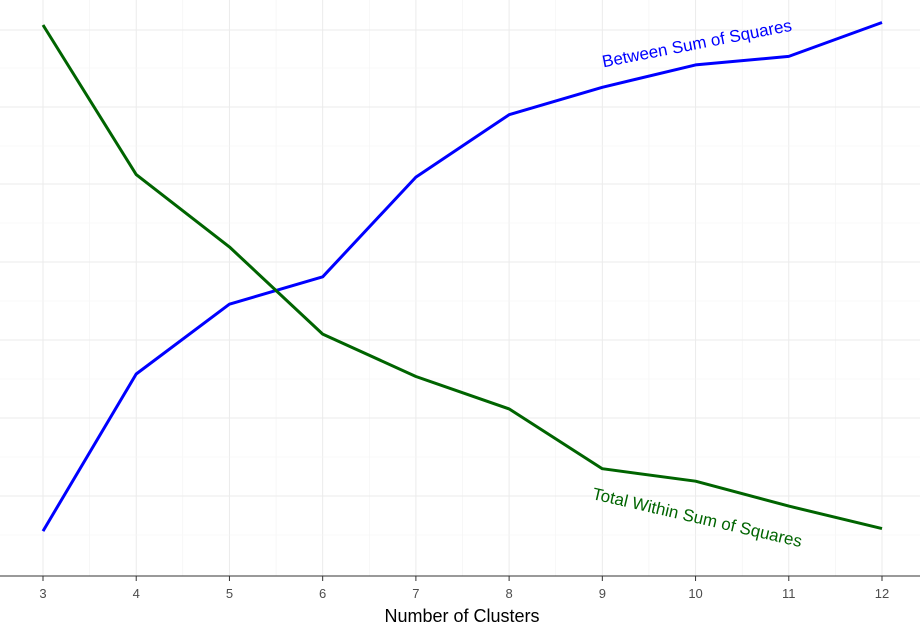 Image resolution: width=920 pixels, height=638 pixels. What do you see at coordinates (322, 593) in the screenshot?
I see `x-tick-label: 6` at bounding box center [322, 593].